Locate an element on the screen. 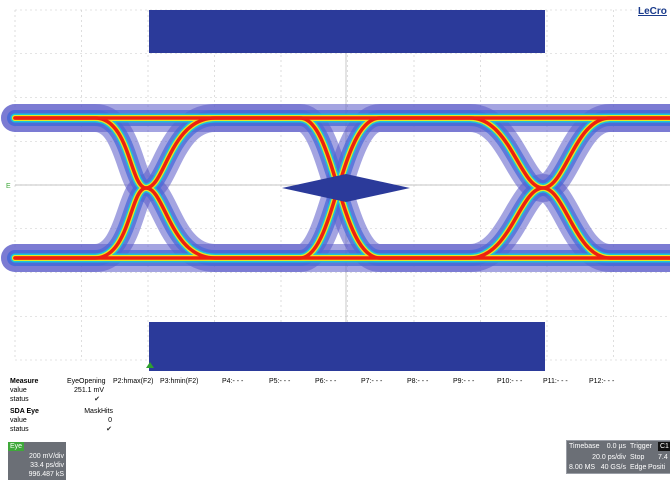 This screenshot has height=481, width=670. eye-horizontal-scale: 33.4 ps/div is located at coordinates (47, 465).